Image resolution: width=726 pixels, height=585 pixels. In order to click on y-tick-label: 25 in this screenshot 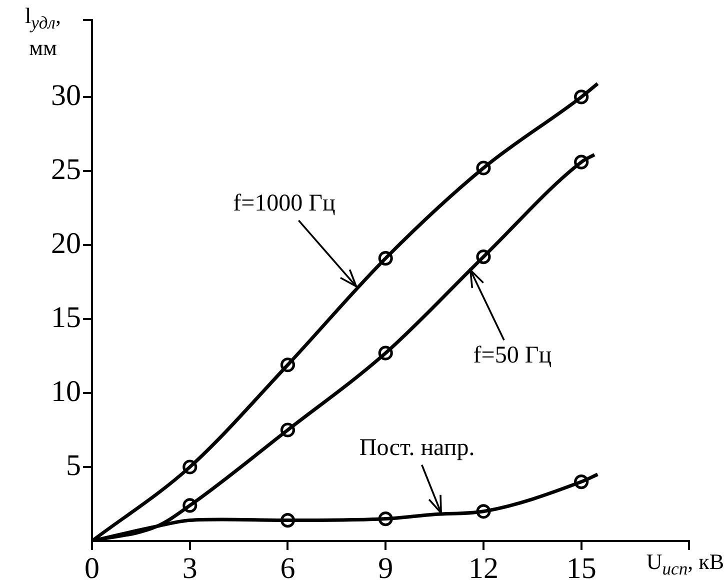, I will do `click(66, 169)`.